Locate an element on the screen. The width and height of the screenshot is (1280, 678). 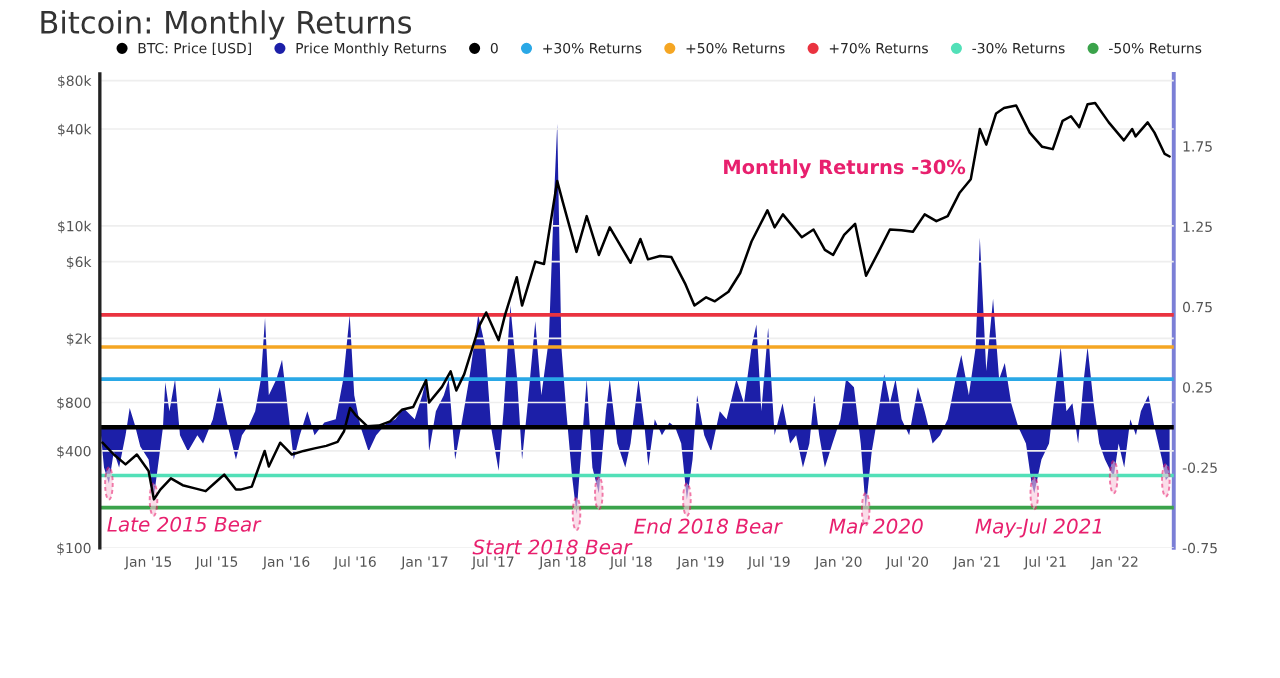
annotation: Mar 2020 is located at coordinates (876, 526).